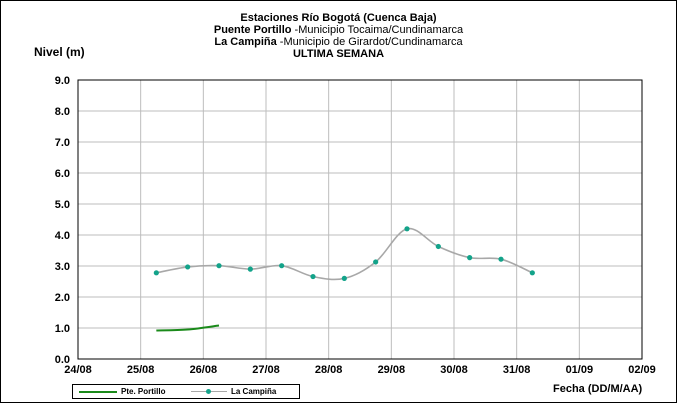 This screenshot has height=403, width=677. I want to click on y-tick-label: 3.0, so click(62, 267).